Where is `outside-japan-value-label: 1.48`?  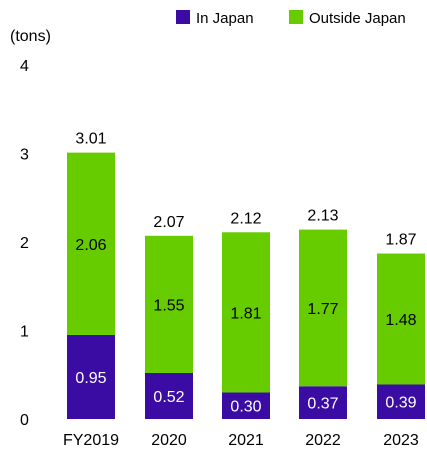
outside-japan-value-label: 1.48 is located at coordinates (400, 320).